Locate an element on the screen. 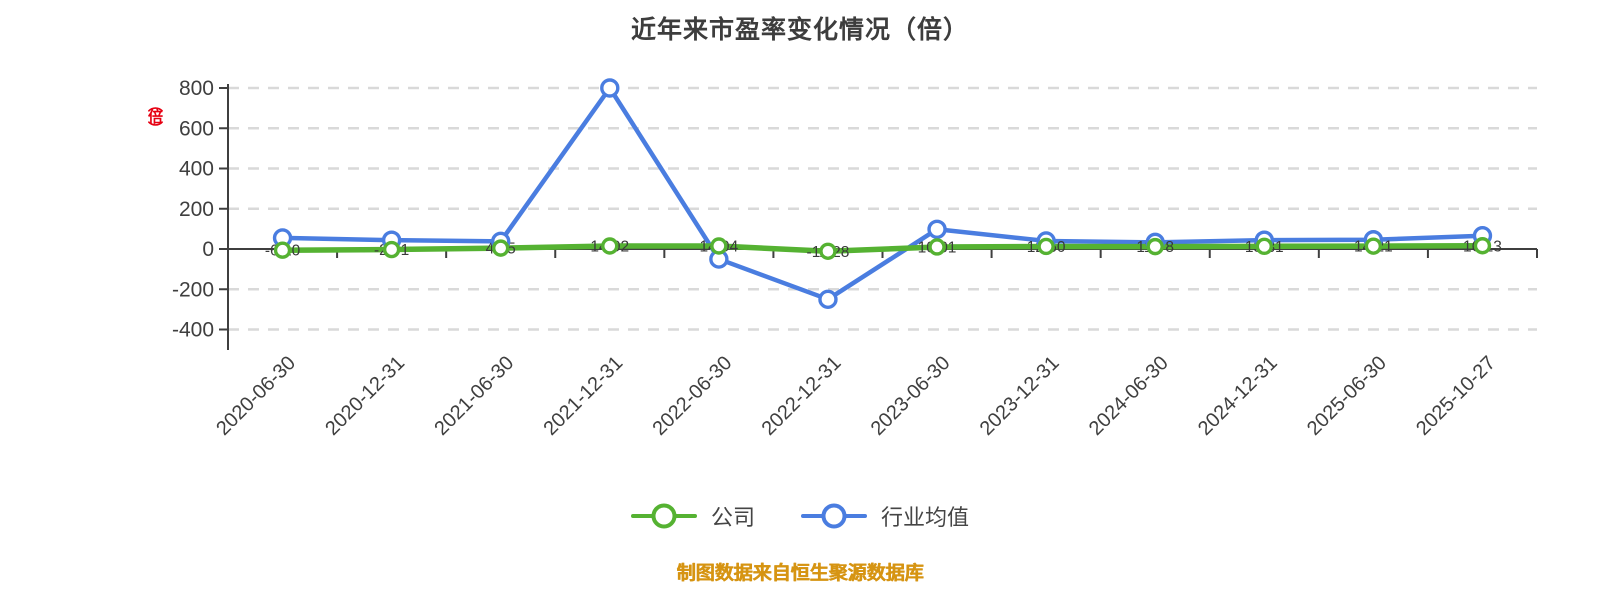  x-axis-tick-label: 2023-06-30 is located at coordinates (911, 396).